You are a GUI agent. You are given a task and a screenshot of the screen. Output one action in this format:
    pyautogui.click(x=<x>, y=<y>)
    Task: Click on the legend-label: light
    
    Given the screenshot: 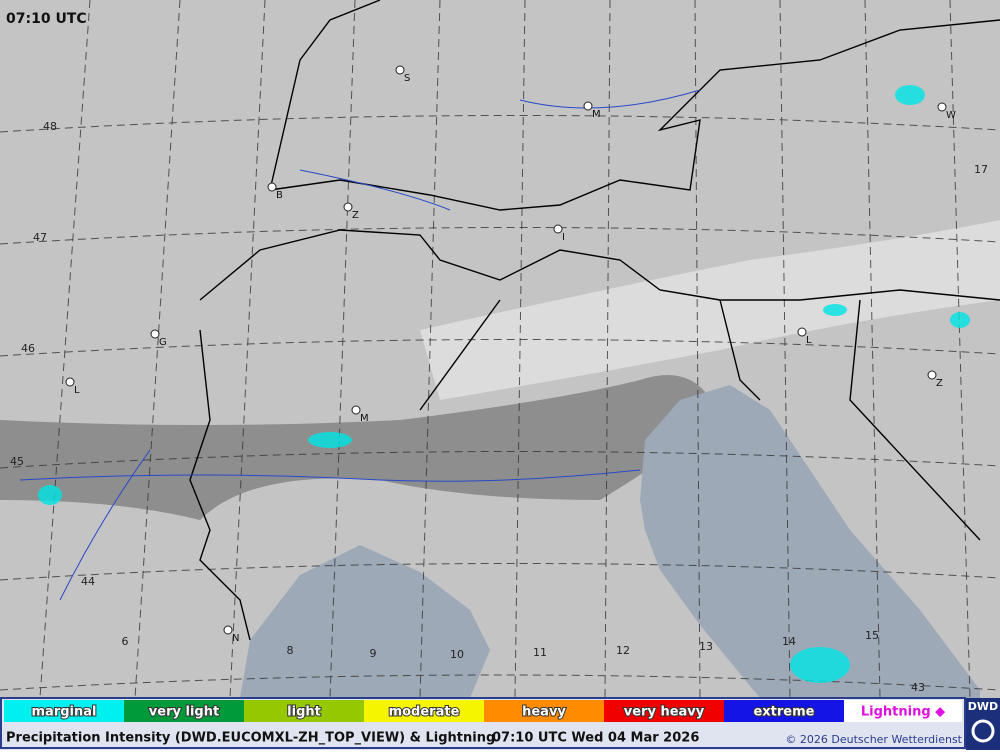 What is the action you would take?
    pyautogui.click(x=304, y=712)
    